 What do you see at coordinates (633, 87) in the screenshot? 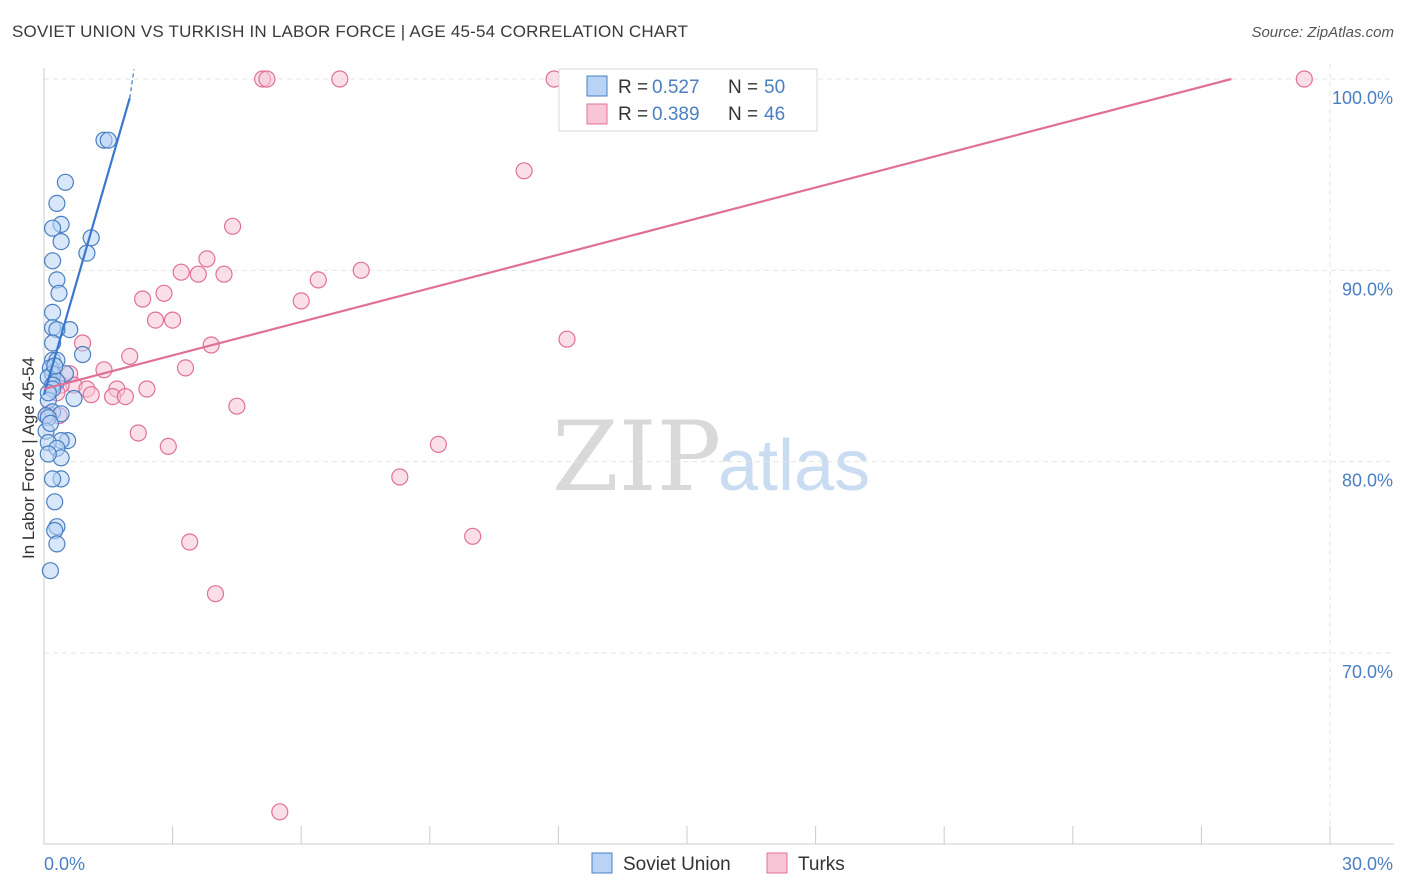
I see `legend-r-label-1: R =` at bounding box center [633, 87].